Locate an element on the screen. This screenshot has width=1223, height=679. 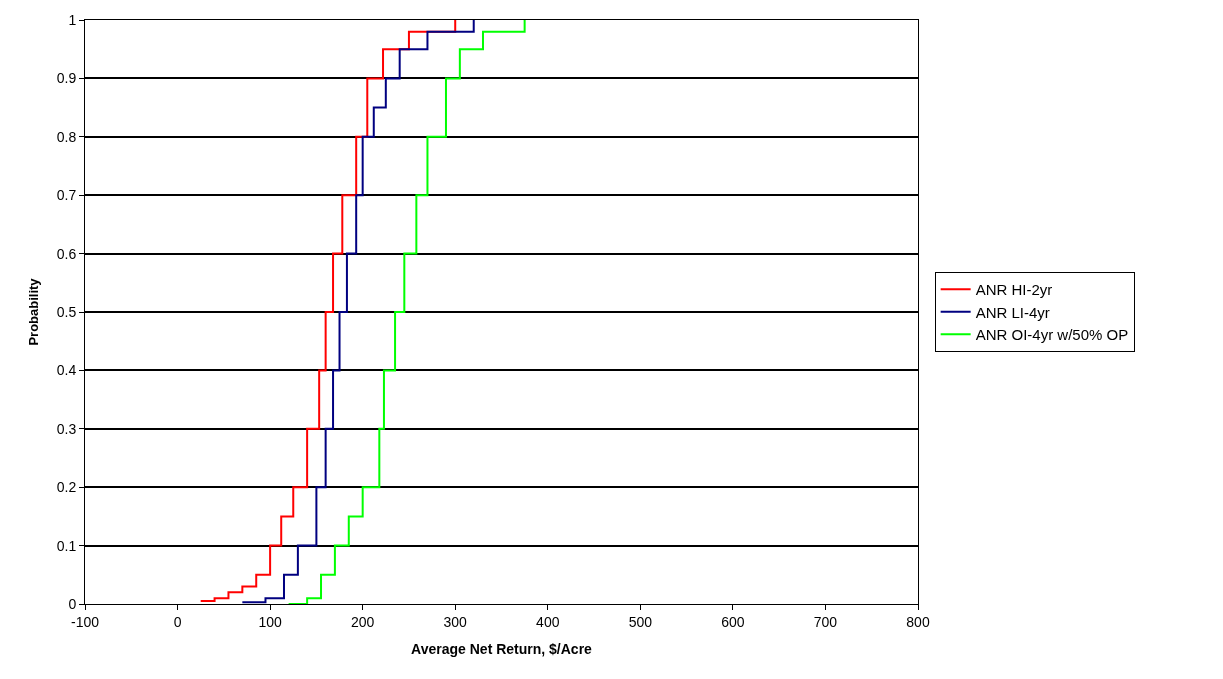
y-tick-label: 0.9 is located at coordinates (66, 78).